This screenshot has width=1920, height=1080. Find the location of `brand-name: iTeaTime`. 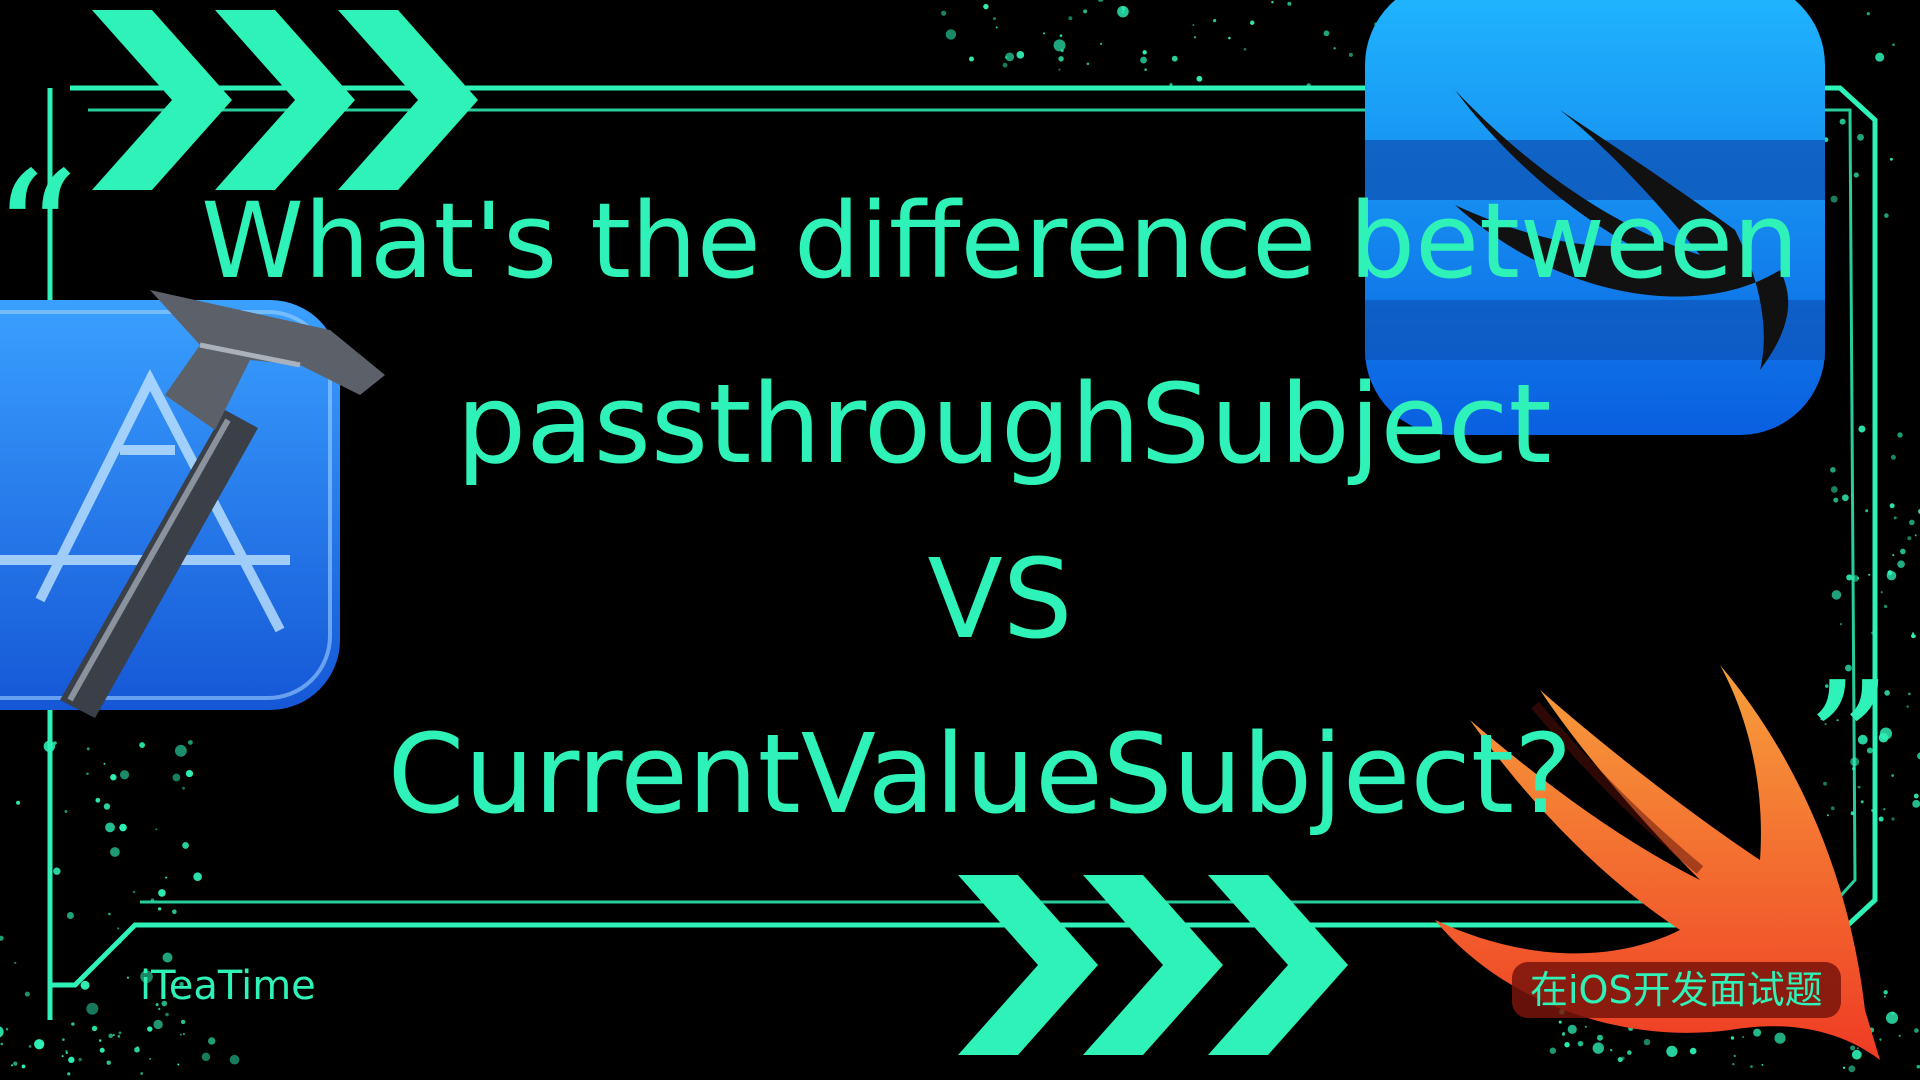

brand-name: iTeaTime is located at coordinates (228, 986).